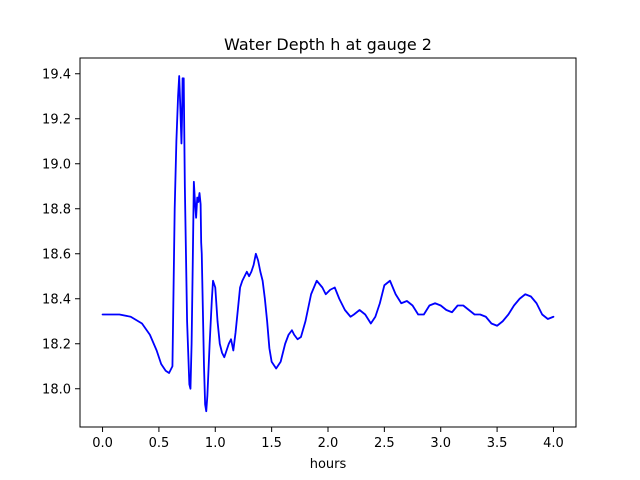 This screenshot has width=640, height=480. What do you see at coordinates (497, 443) in the screenshot?
I see `x-tick-label: 3.5` at bounding box center [497, 443].